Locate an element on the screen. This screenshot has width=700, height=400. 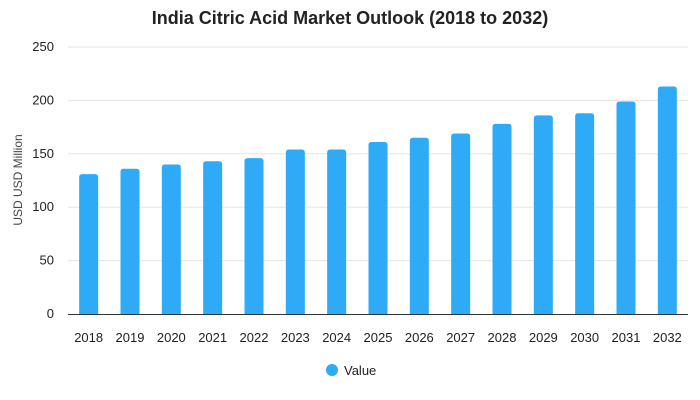
y-tick-label: 200 is located at coordinates (43, 99).